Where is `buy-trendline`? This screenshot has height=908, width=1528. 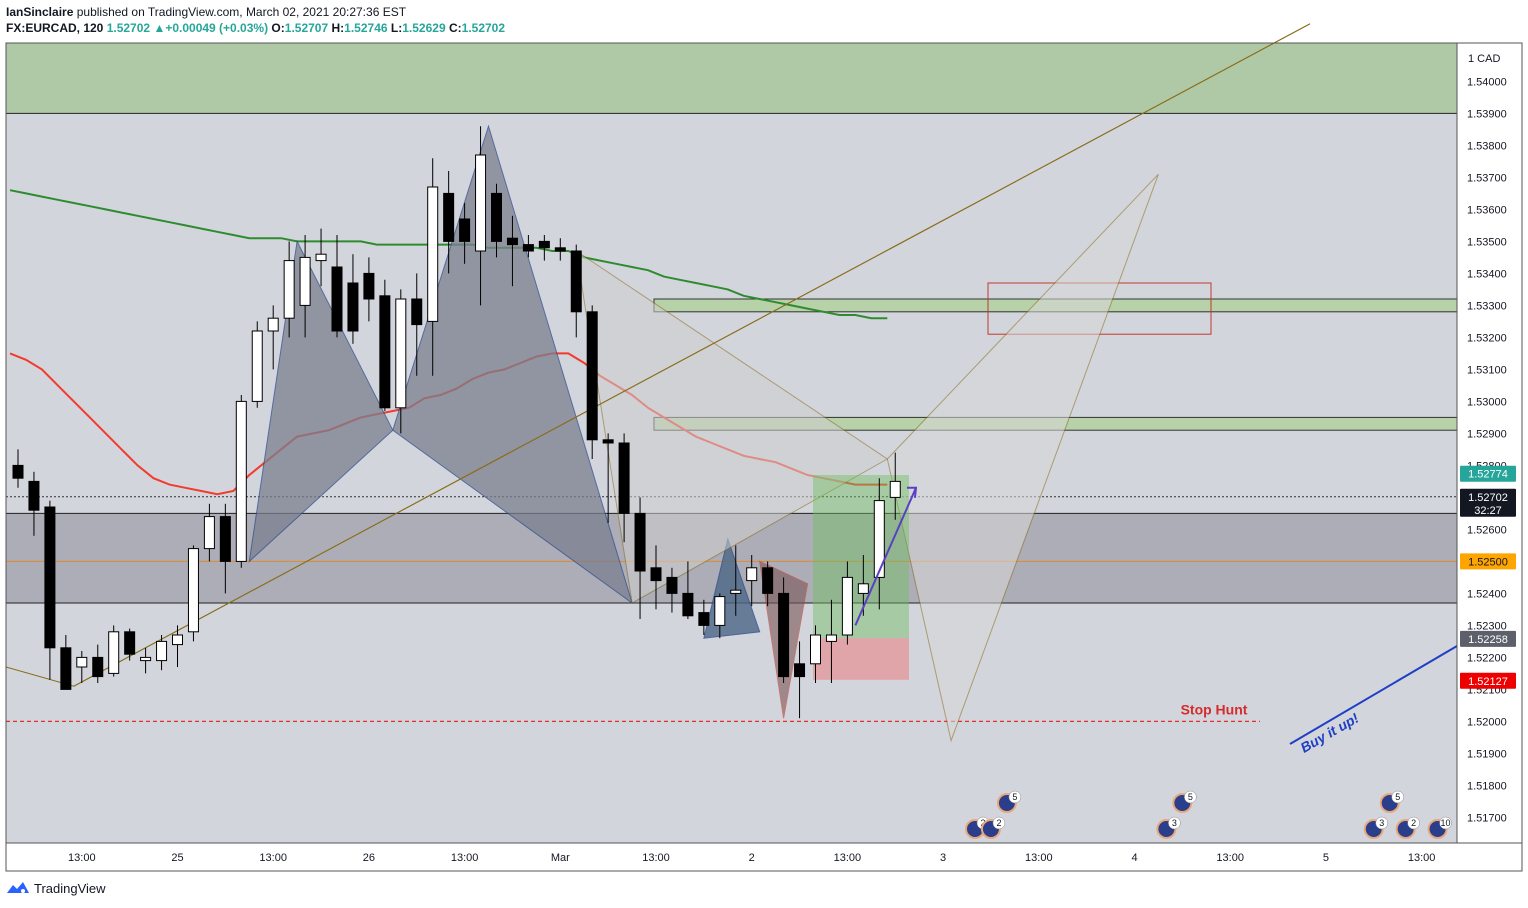 buy-trendline is located at coordinates (1373, 695).